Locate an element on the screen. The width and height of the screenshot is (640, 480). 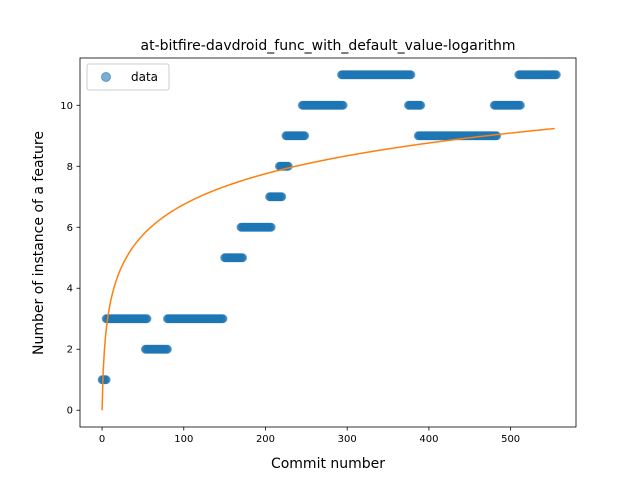
y-tick-label: 8 is located at coordinates (70, 167).